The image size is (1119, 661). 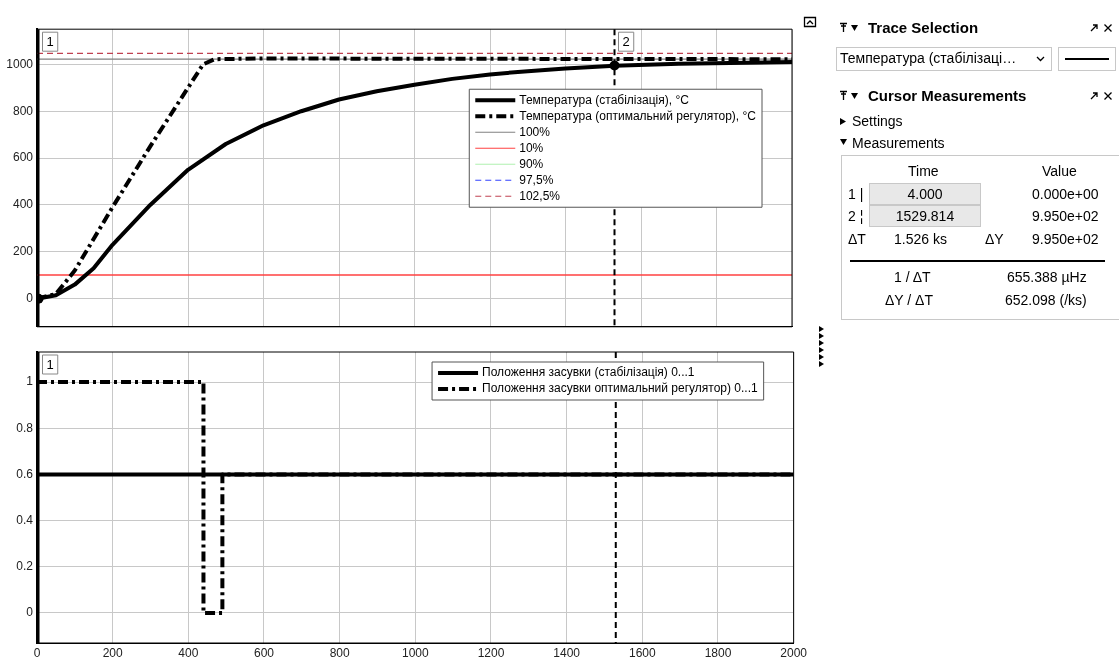 I want to click on text: ΔY, so click(x=994, y=239).